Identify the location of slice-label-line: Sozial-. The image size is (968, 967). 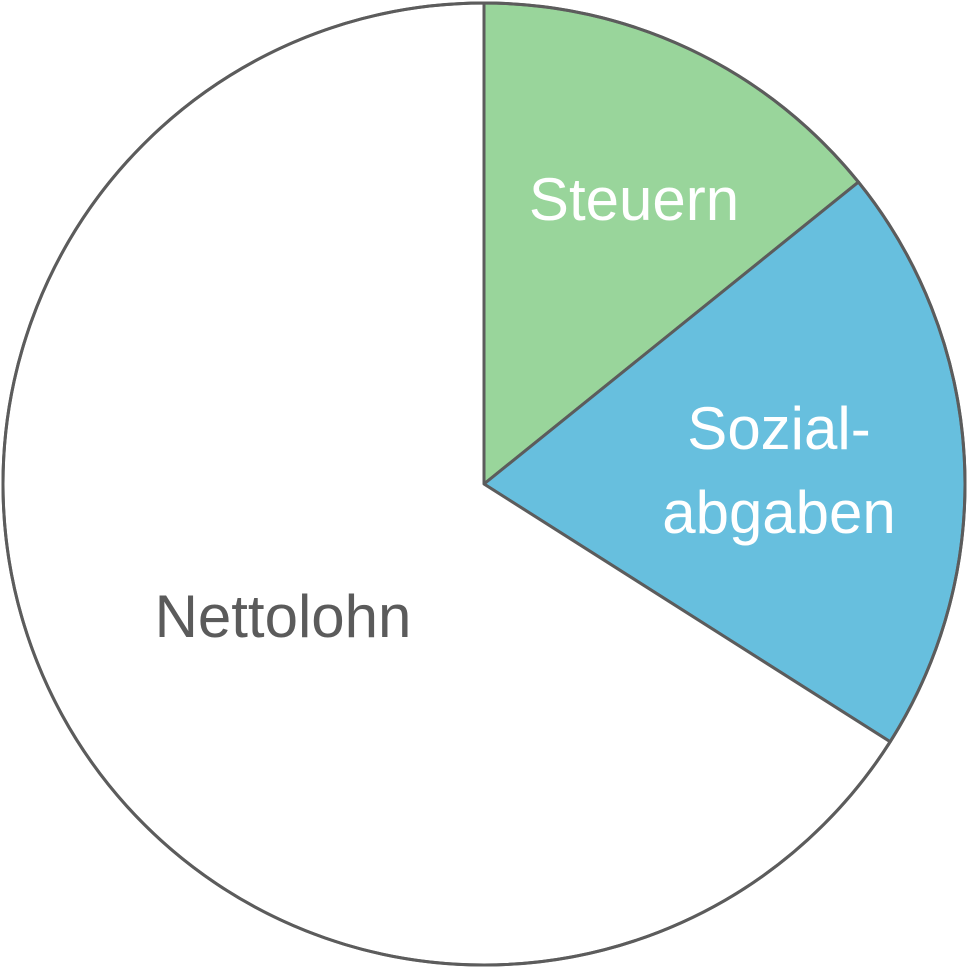
(778, 428).